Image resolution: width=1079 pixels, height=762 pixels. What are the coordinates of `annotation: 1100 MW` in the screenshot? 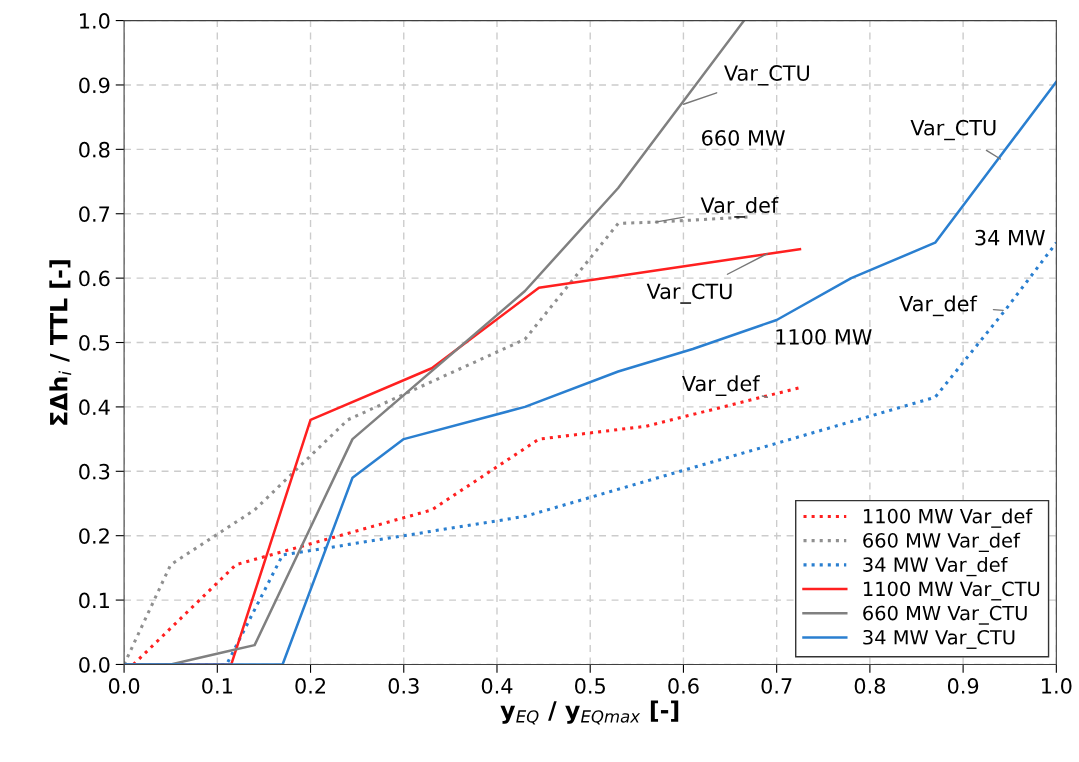 It's located at (824, 336).